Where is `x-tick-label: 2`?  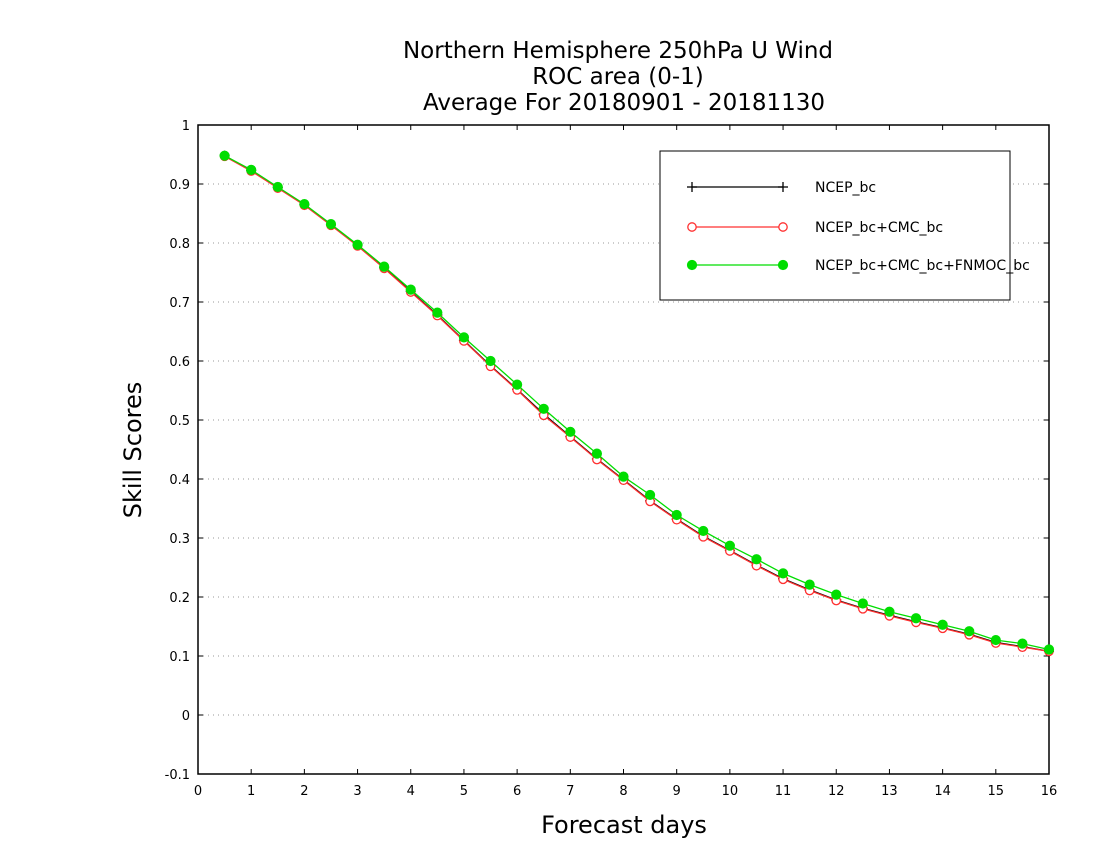 x-tick-label: 2 is located at coordinates (304, 791).